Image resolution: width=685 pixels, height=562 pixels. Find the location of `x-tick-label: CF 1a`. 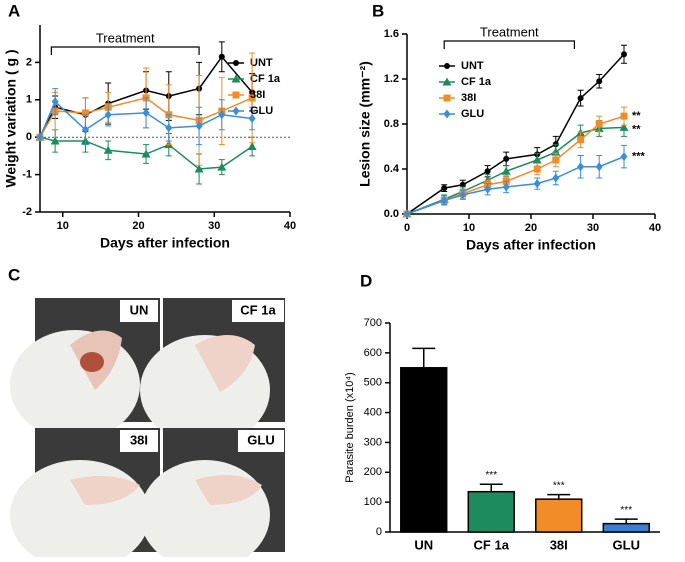

x-tick-label: CF 1a is located at coordinates (492, 544).